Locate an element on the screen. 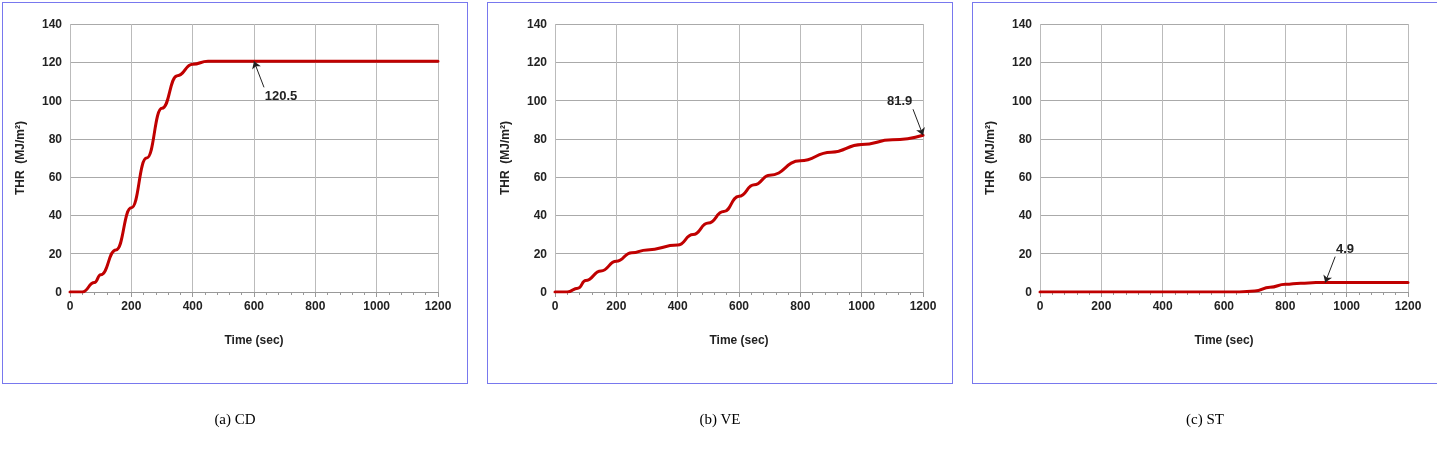  annotation: 81.9 is located at coordinates (899, 101).